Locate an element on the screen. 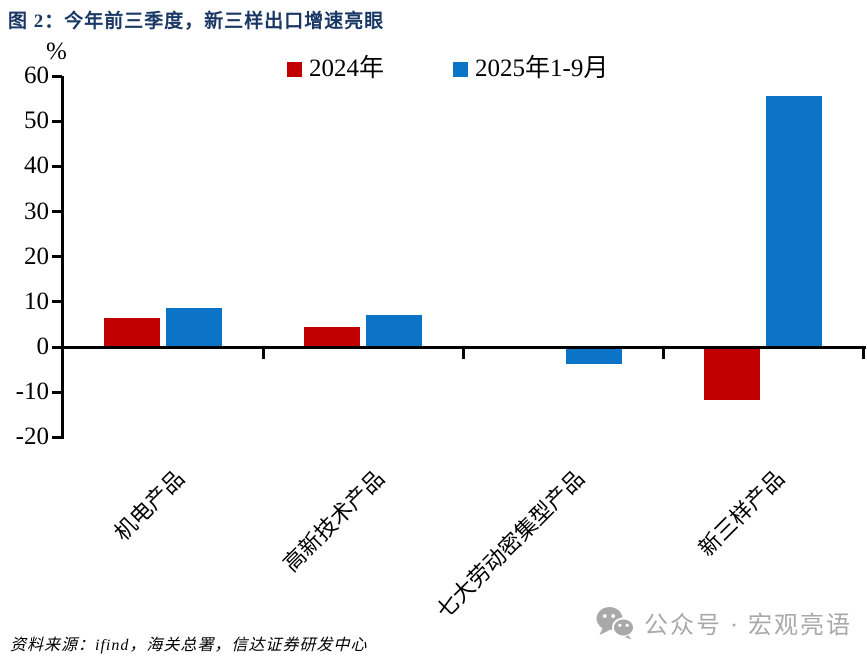 The image size is (867, 660). bar-2025年1-9月-机电产品 is located at coordinates (193, 327).